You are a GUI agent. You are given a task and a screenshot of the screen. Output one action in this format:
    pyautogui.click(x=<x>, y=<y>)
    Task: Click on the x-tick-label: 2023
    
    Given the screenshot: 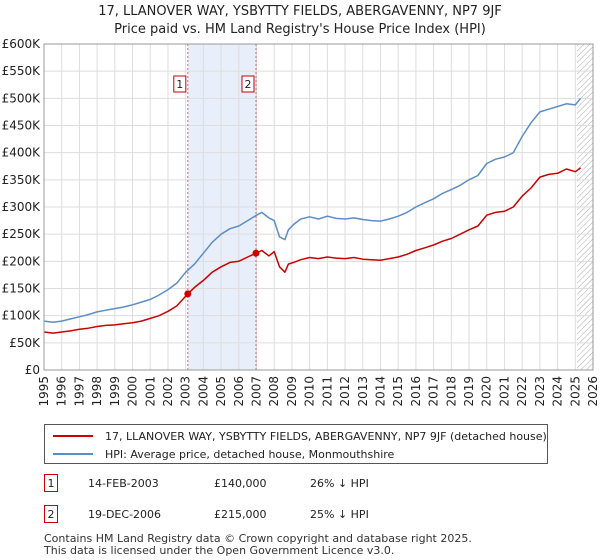 What is the action you would take?
    pyautogui.click(x=540, y=391)
    